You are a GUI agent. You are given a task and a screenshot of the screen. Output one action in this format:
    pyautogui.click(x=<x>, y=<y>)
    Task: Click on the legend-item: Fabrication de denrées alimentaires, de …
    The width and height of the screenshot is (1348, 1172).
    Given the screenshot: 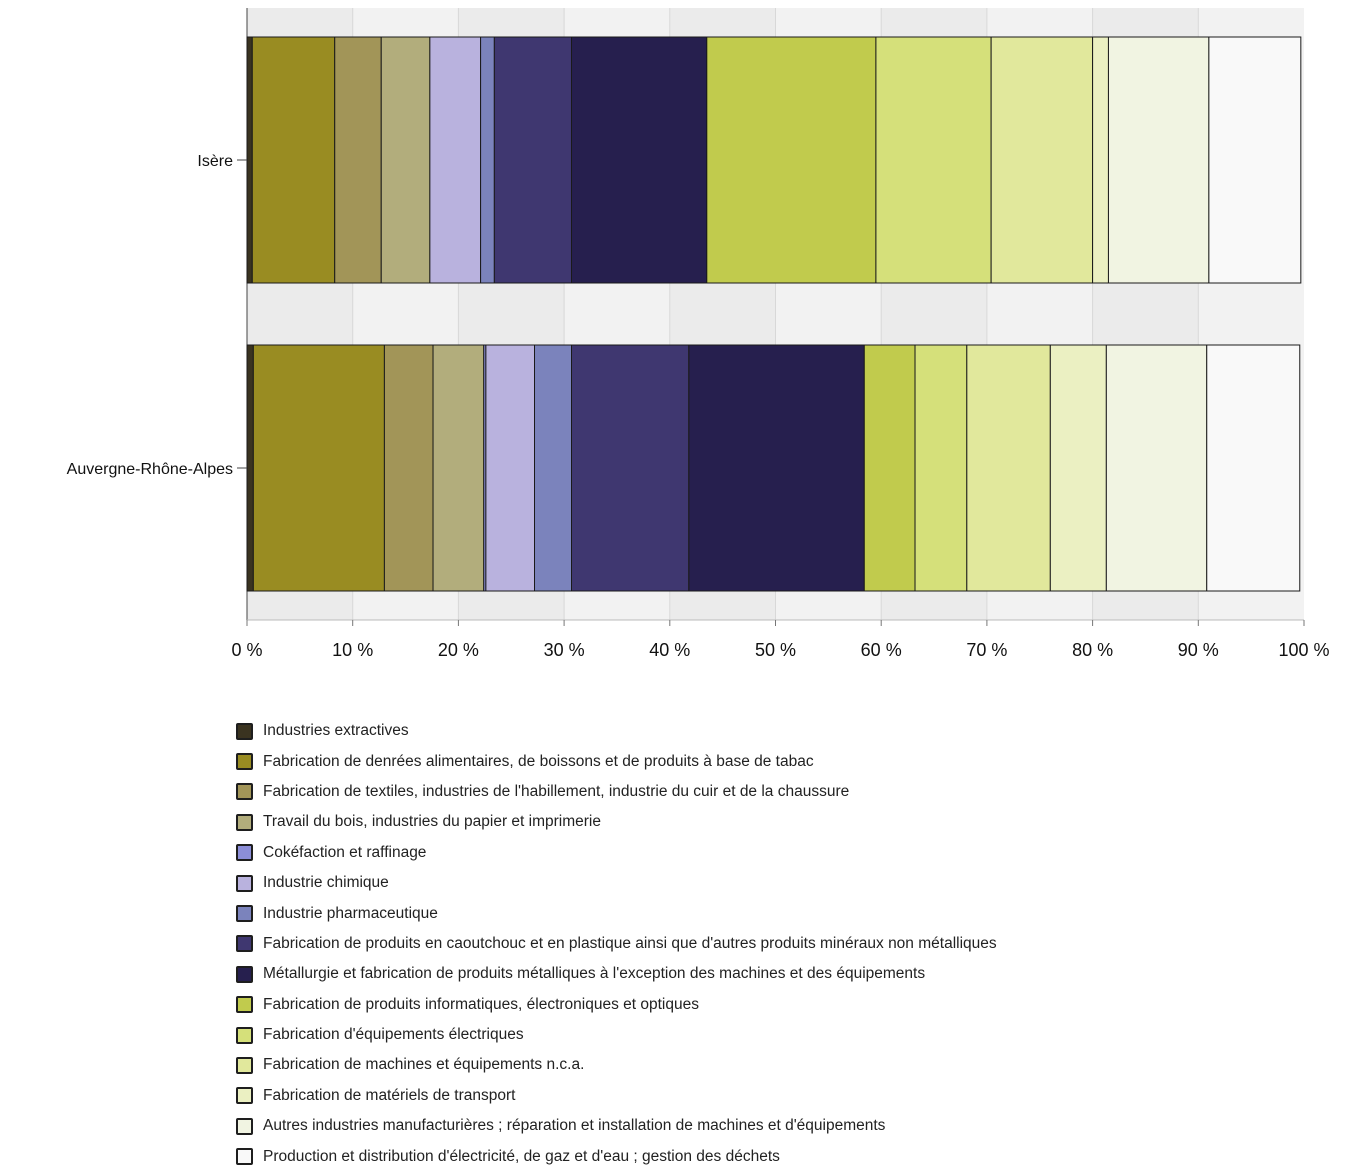 What is the action you would take?
    pyautogui.click(x=616, y=761)
    